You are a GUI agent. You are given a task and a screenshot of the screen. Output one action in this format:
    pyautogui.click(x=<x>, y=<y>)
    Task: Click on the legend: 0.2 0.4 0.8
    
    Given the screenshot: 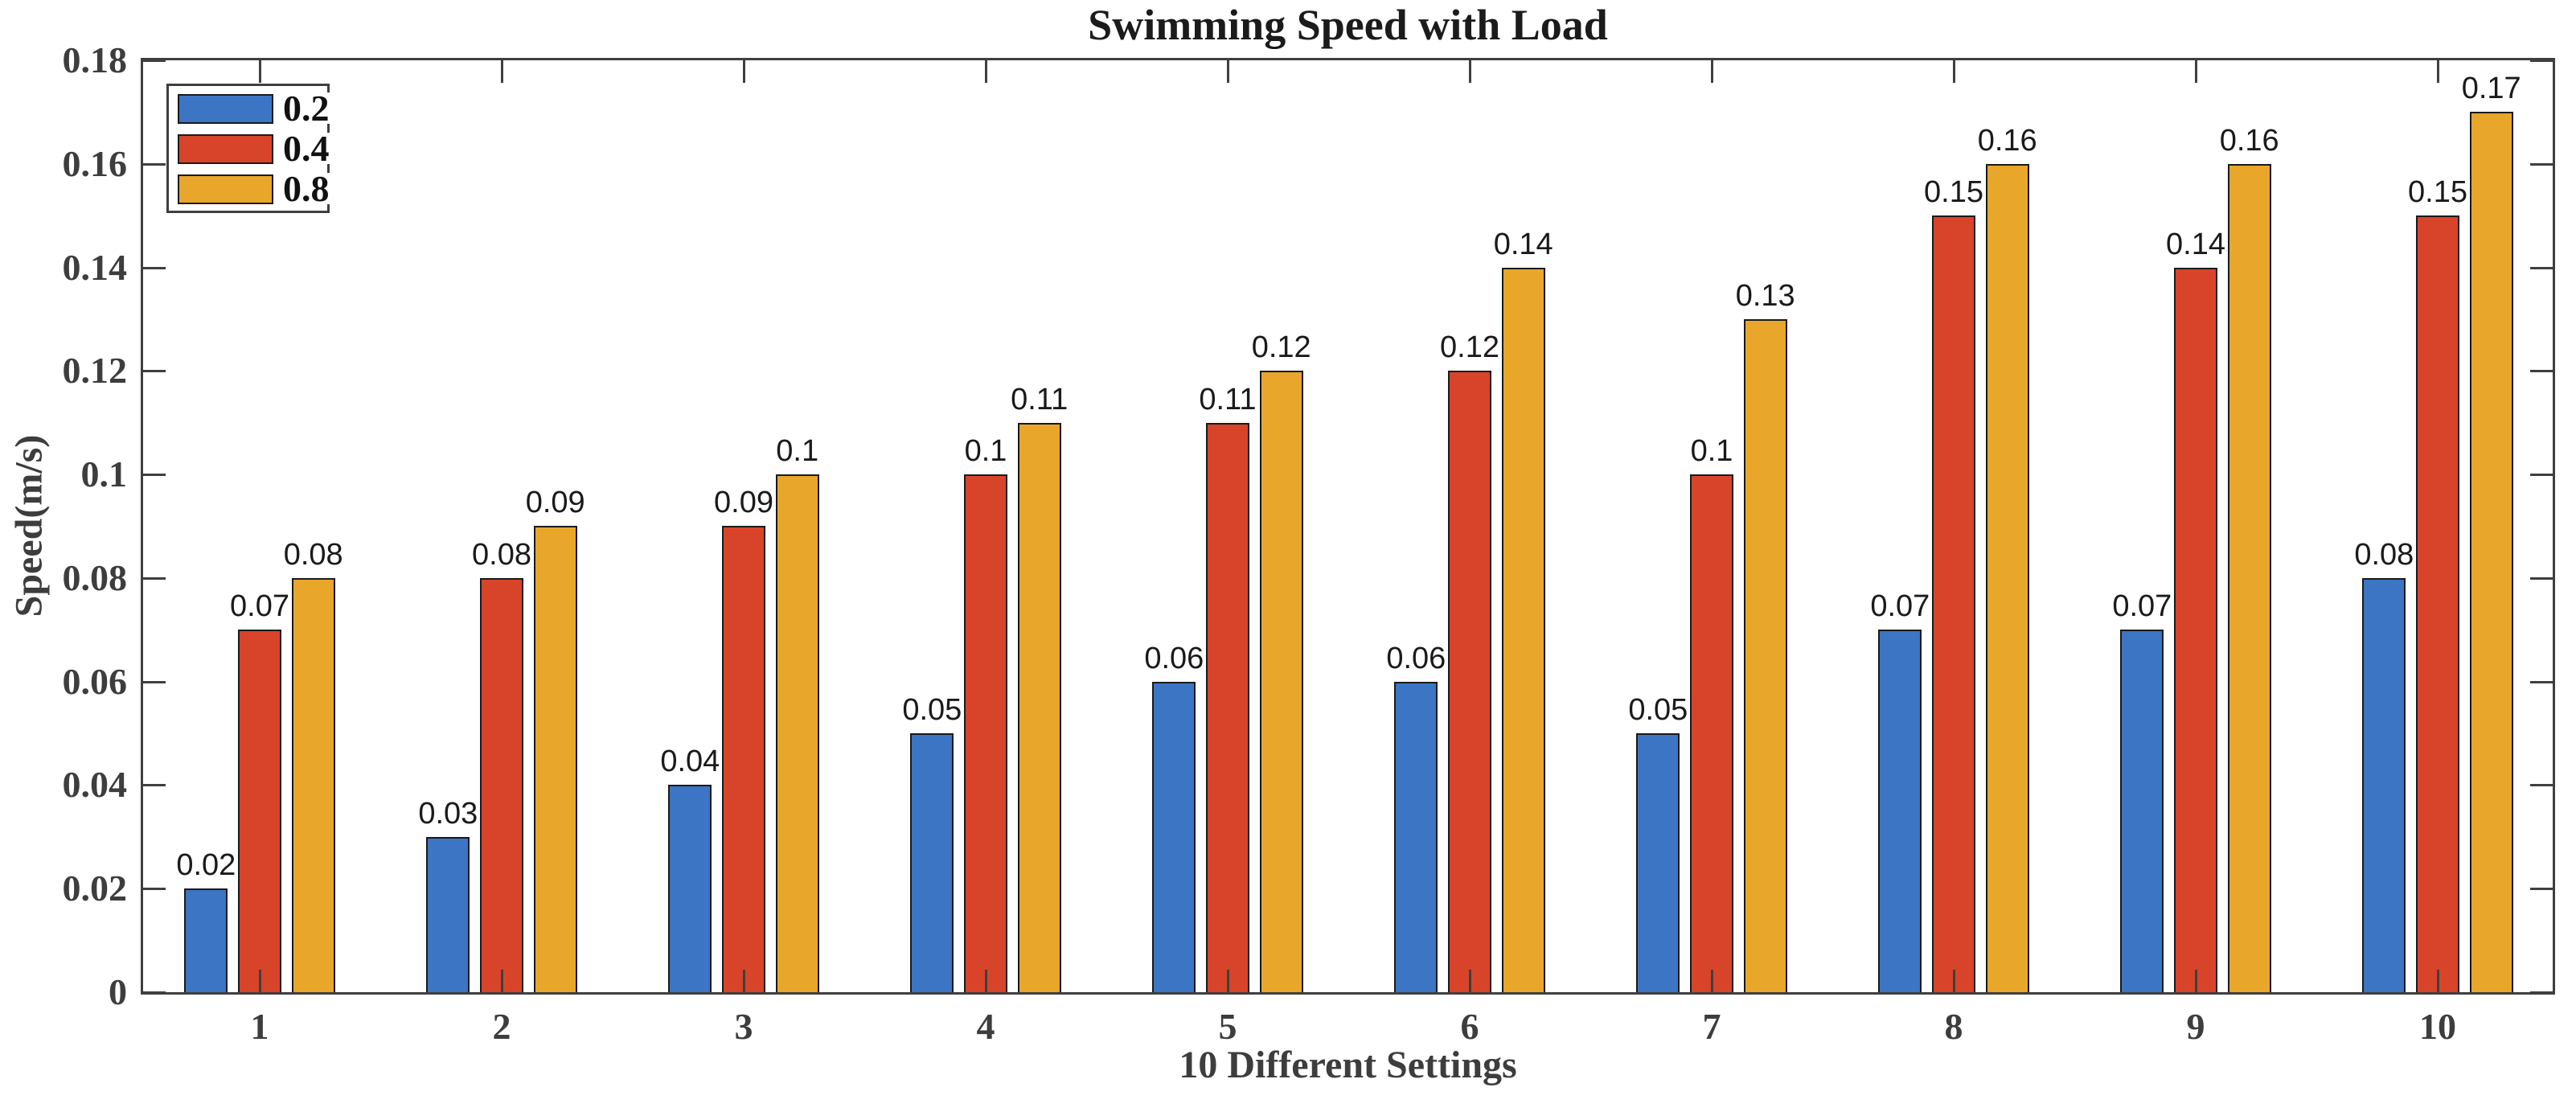 What is the action you would take?
    pyautogui.click(x=251, y=149)
    